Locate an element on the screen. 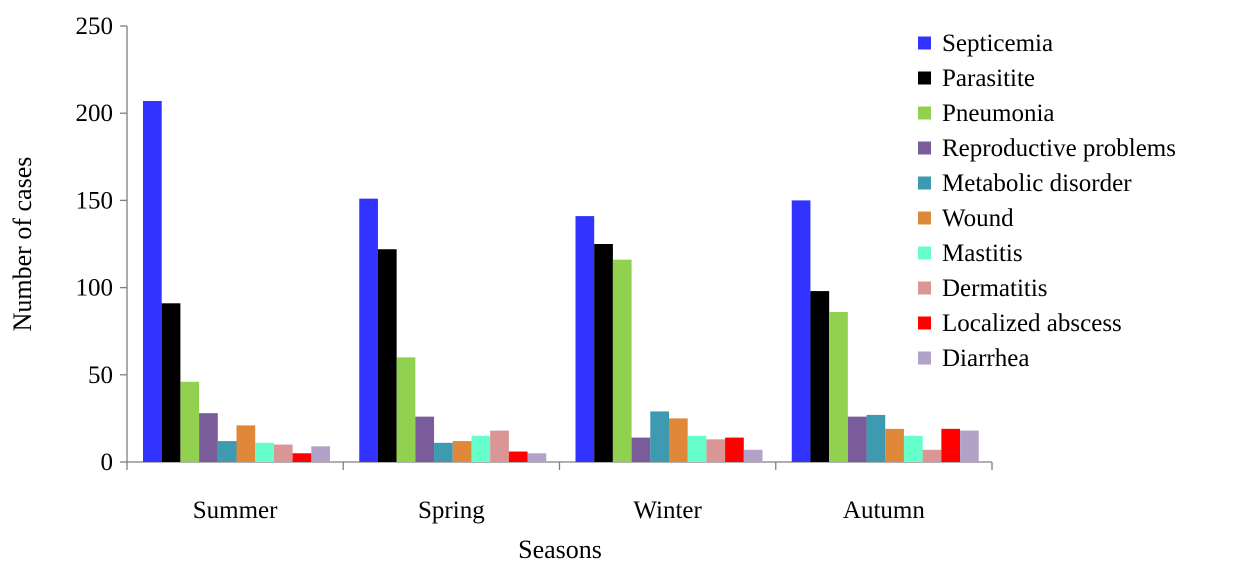 Image resolution: width=1244 pixels, height=561 pixels. bar-reproductive-problems-winter is located at coordinates (641, 449).